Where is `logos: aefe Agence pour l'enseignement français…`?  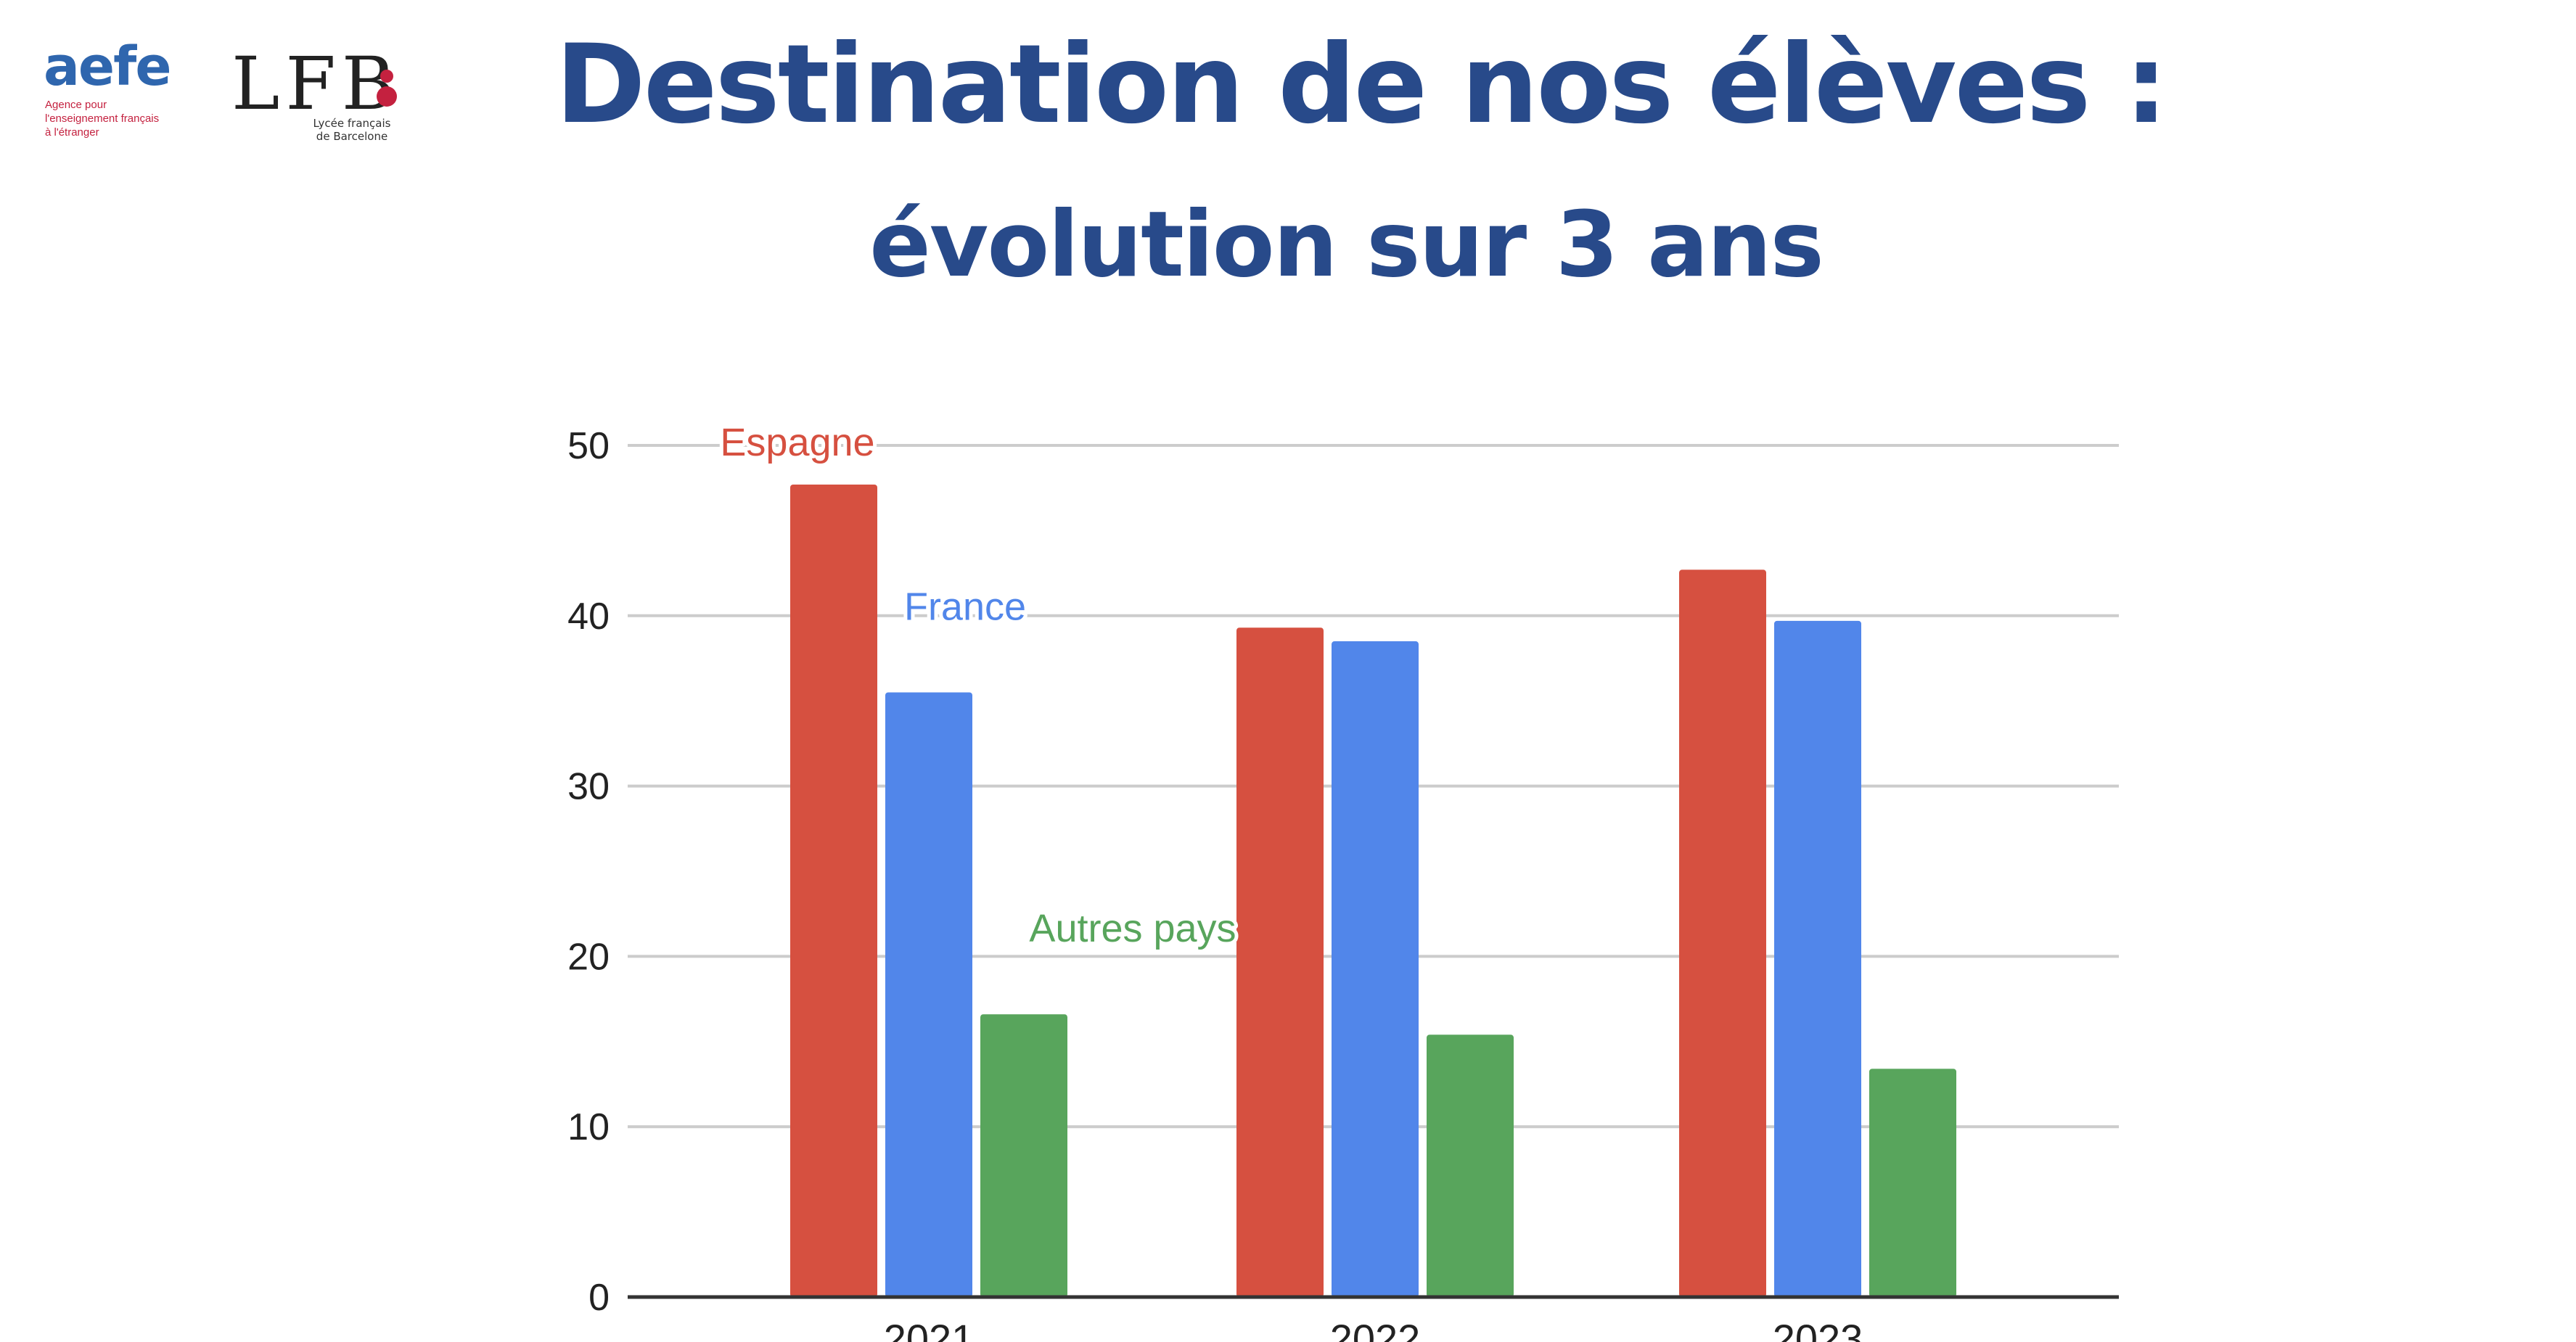
logos: aefe Agence pour l'enseignement français… is located at coordinates (225, 98).